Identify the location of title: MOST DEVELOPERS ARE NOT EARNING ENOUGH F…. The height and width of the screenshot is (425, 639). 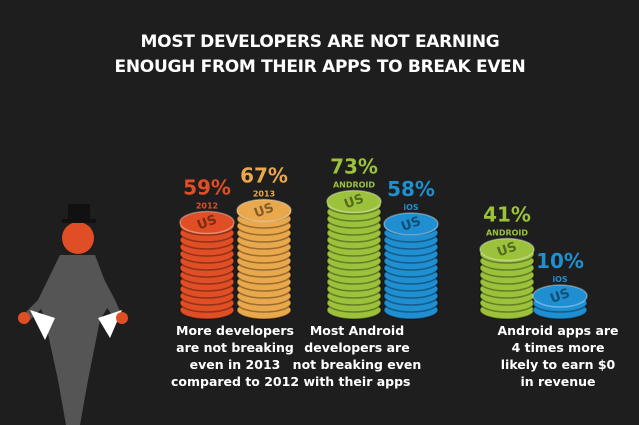
(320, 54).